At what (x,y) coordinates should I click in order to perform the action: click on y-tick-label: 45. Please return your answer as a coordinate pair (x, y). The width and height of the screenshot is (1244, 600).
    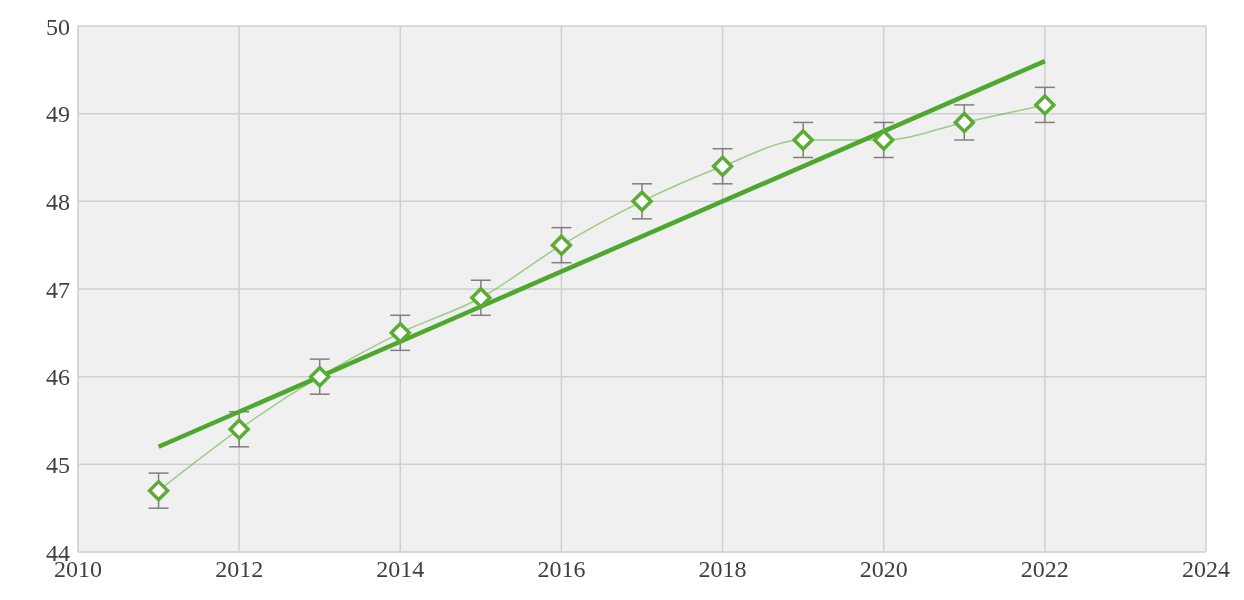
    Looking at the image, I should click on (58, 464).